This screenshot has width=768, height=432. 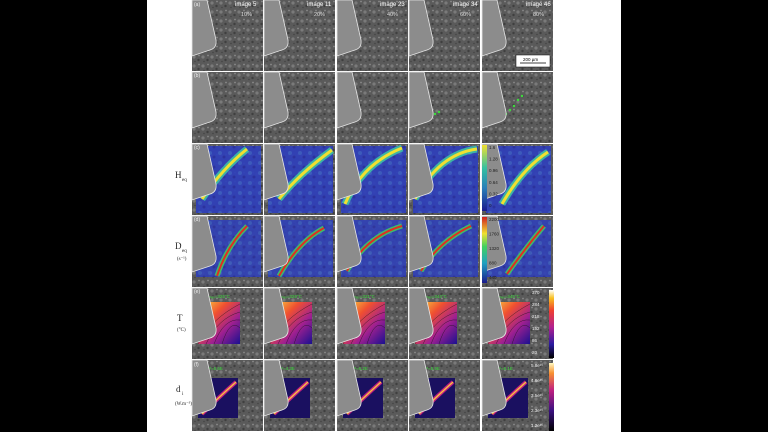 I want to click on row-label-d-main: D, so click(x=178, y=246).